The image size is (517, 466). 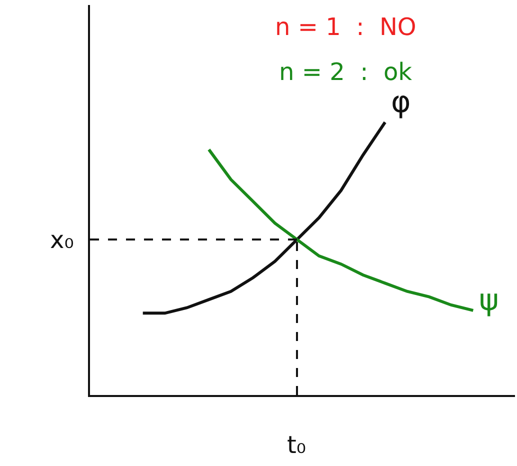 I want to click on ref-line-label: x₀, so click(x=62, y=240).